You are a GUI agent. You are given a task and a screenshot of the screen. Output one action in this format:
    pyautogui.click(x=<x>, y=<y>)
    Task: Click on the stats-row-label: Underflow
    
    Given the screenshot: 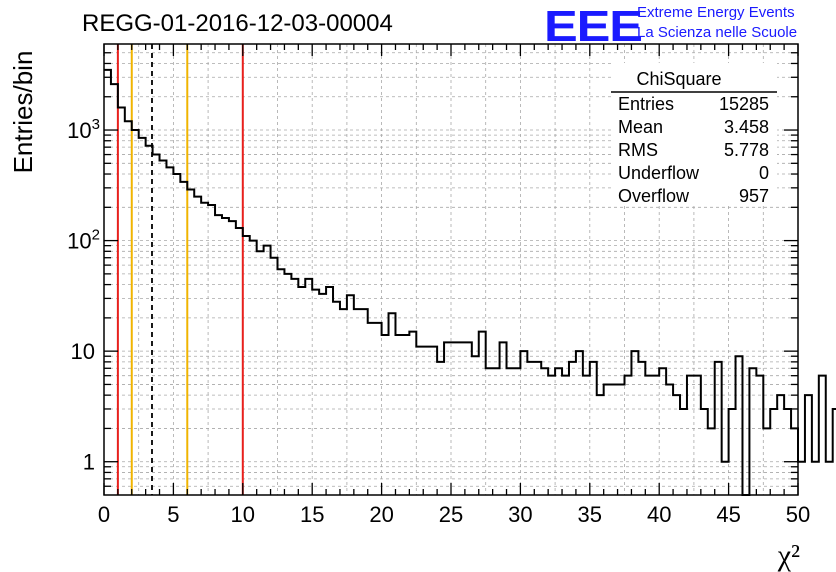 What is the action you would take?
    pyautogui.click(x=659, y=173)
    